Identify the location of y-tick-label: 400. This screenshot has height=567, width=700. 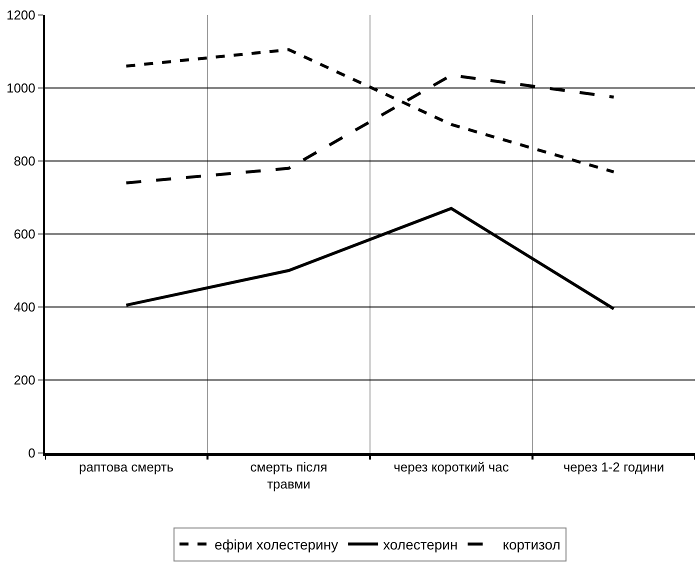
(25, 307).